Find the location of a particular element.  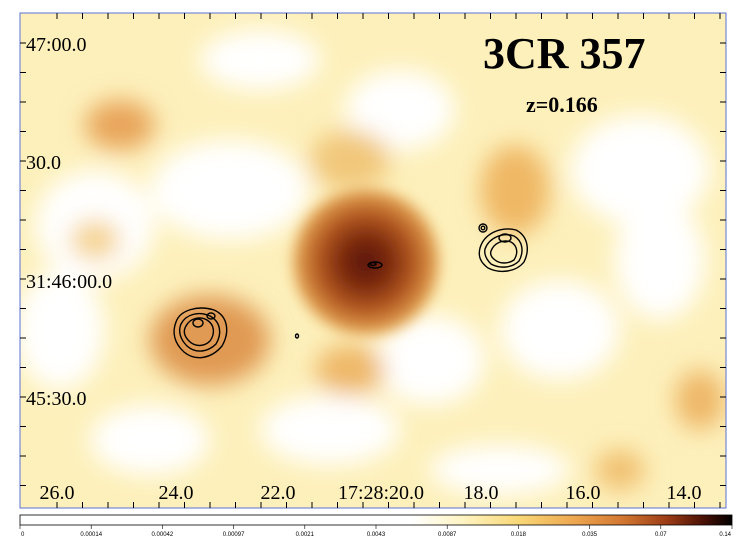

colorbar-tick-label: 0.00014 is located at coordinates (91, 535).